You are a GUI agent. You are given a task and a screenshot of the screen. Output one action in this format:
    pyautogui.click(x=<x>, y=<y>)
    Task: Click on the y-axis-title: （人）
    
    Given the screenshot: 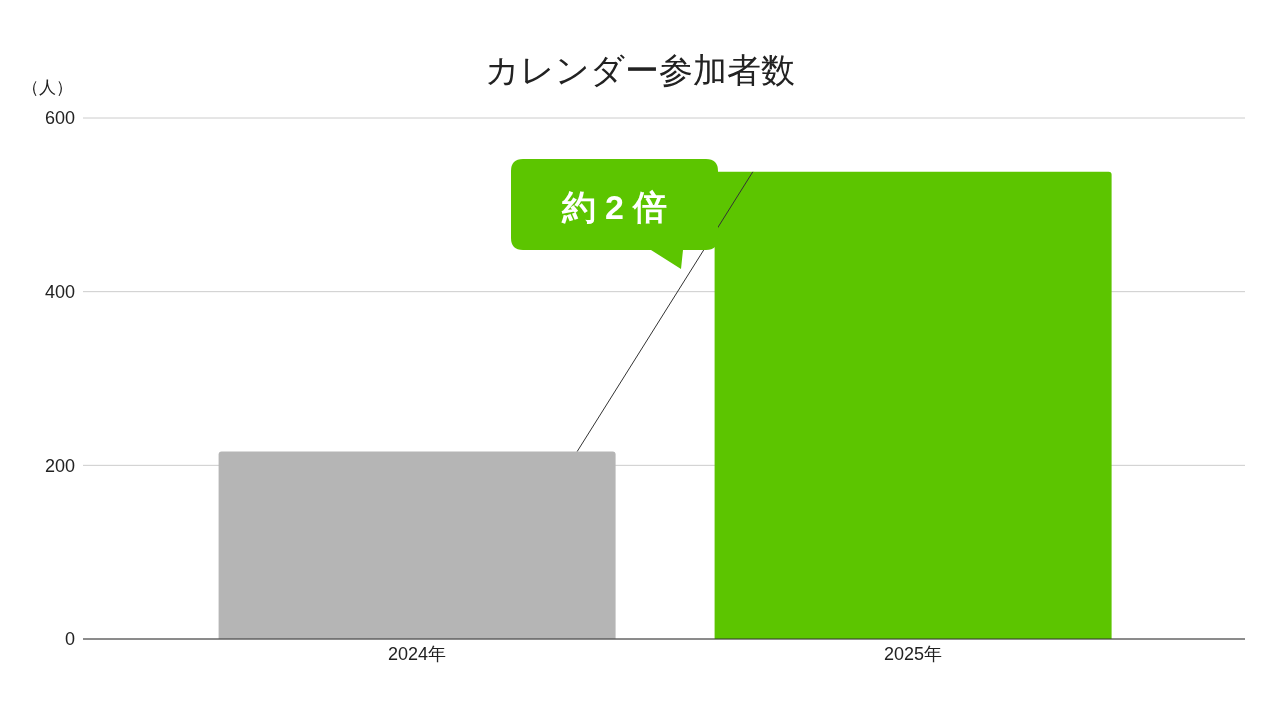 What is the action you would take?
    pyautogui.click(x=47, y=88)
    